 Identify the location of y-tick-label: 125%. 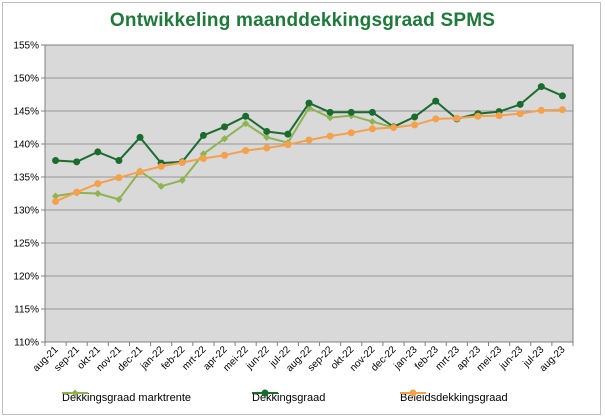
(26, 244).